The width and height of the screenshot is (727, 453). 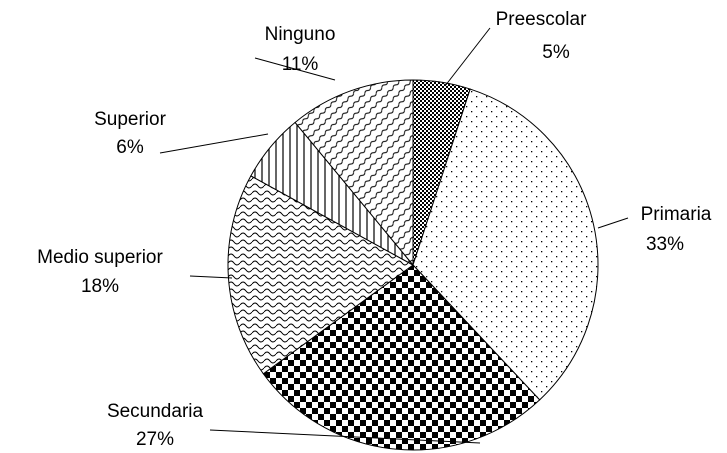 I want to click on slice-value-label: 11%, so click(x=300, y=64).